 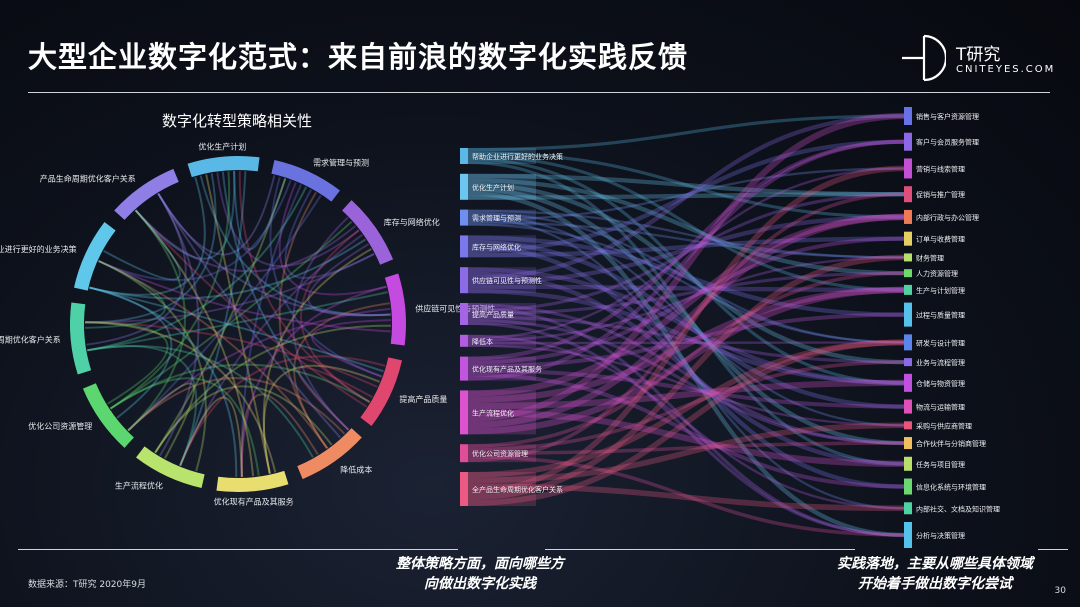 What do you see at coordinates (517, 489) in the screenshot?
I see `sankey-source-label-10: 全产品生命周期优化客户关系` at bounding box center [517, 489].